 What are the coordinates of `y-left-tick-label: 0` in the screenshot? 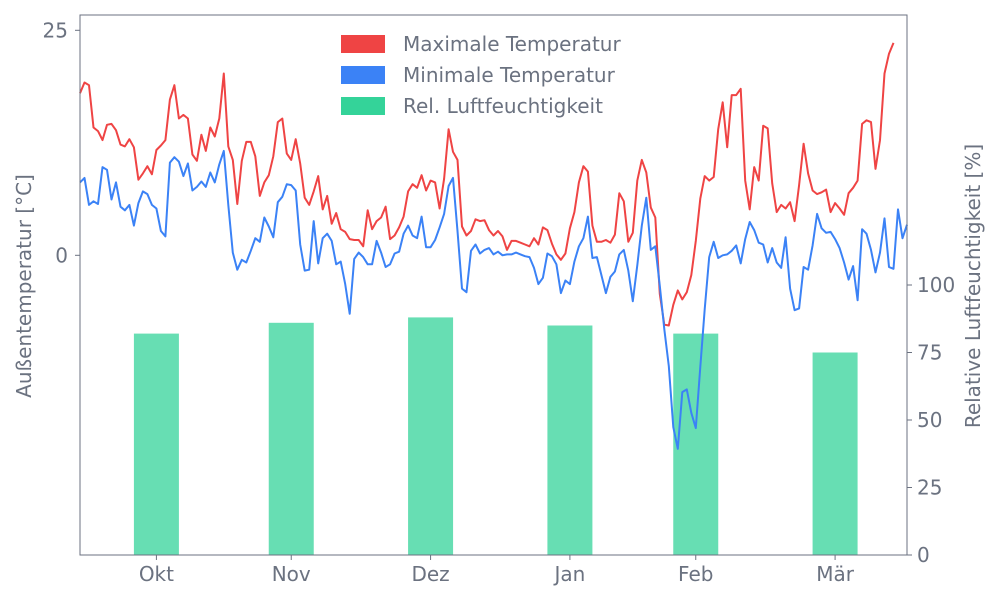 It's located at (61, 255).